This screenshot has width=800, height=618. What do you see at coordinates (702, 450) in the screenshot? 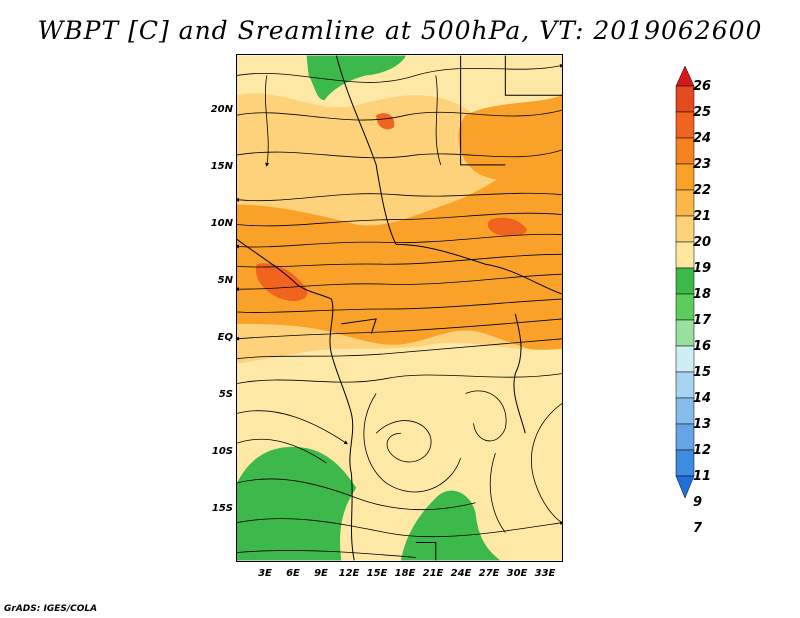
I see `colorbar-label: 12` at bounding box center [702, 450].